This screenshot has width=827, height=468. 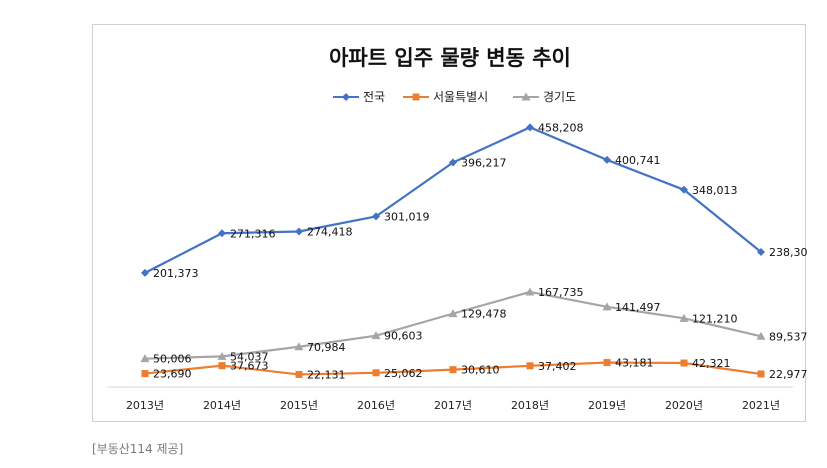 What do you see at coordinates (484, 314) in the screenshot?
I see `data-label: 129,478` at bounding box center [484, 314].